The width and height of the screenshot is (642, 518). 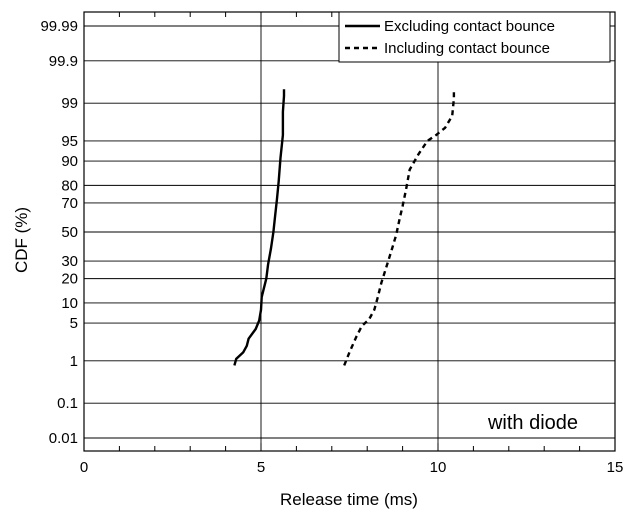 What do you see at coordinates (67, 403) in the screenshot?
I see `y-tick-label: 0.1` at bounding box center [67, 403].